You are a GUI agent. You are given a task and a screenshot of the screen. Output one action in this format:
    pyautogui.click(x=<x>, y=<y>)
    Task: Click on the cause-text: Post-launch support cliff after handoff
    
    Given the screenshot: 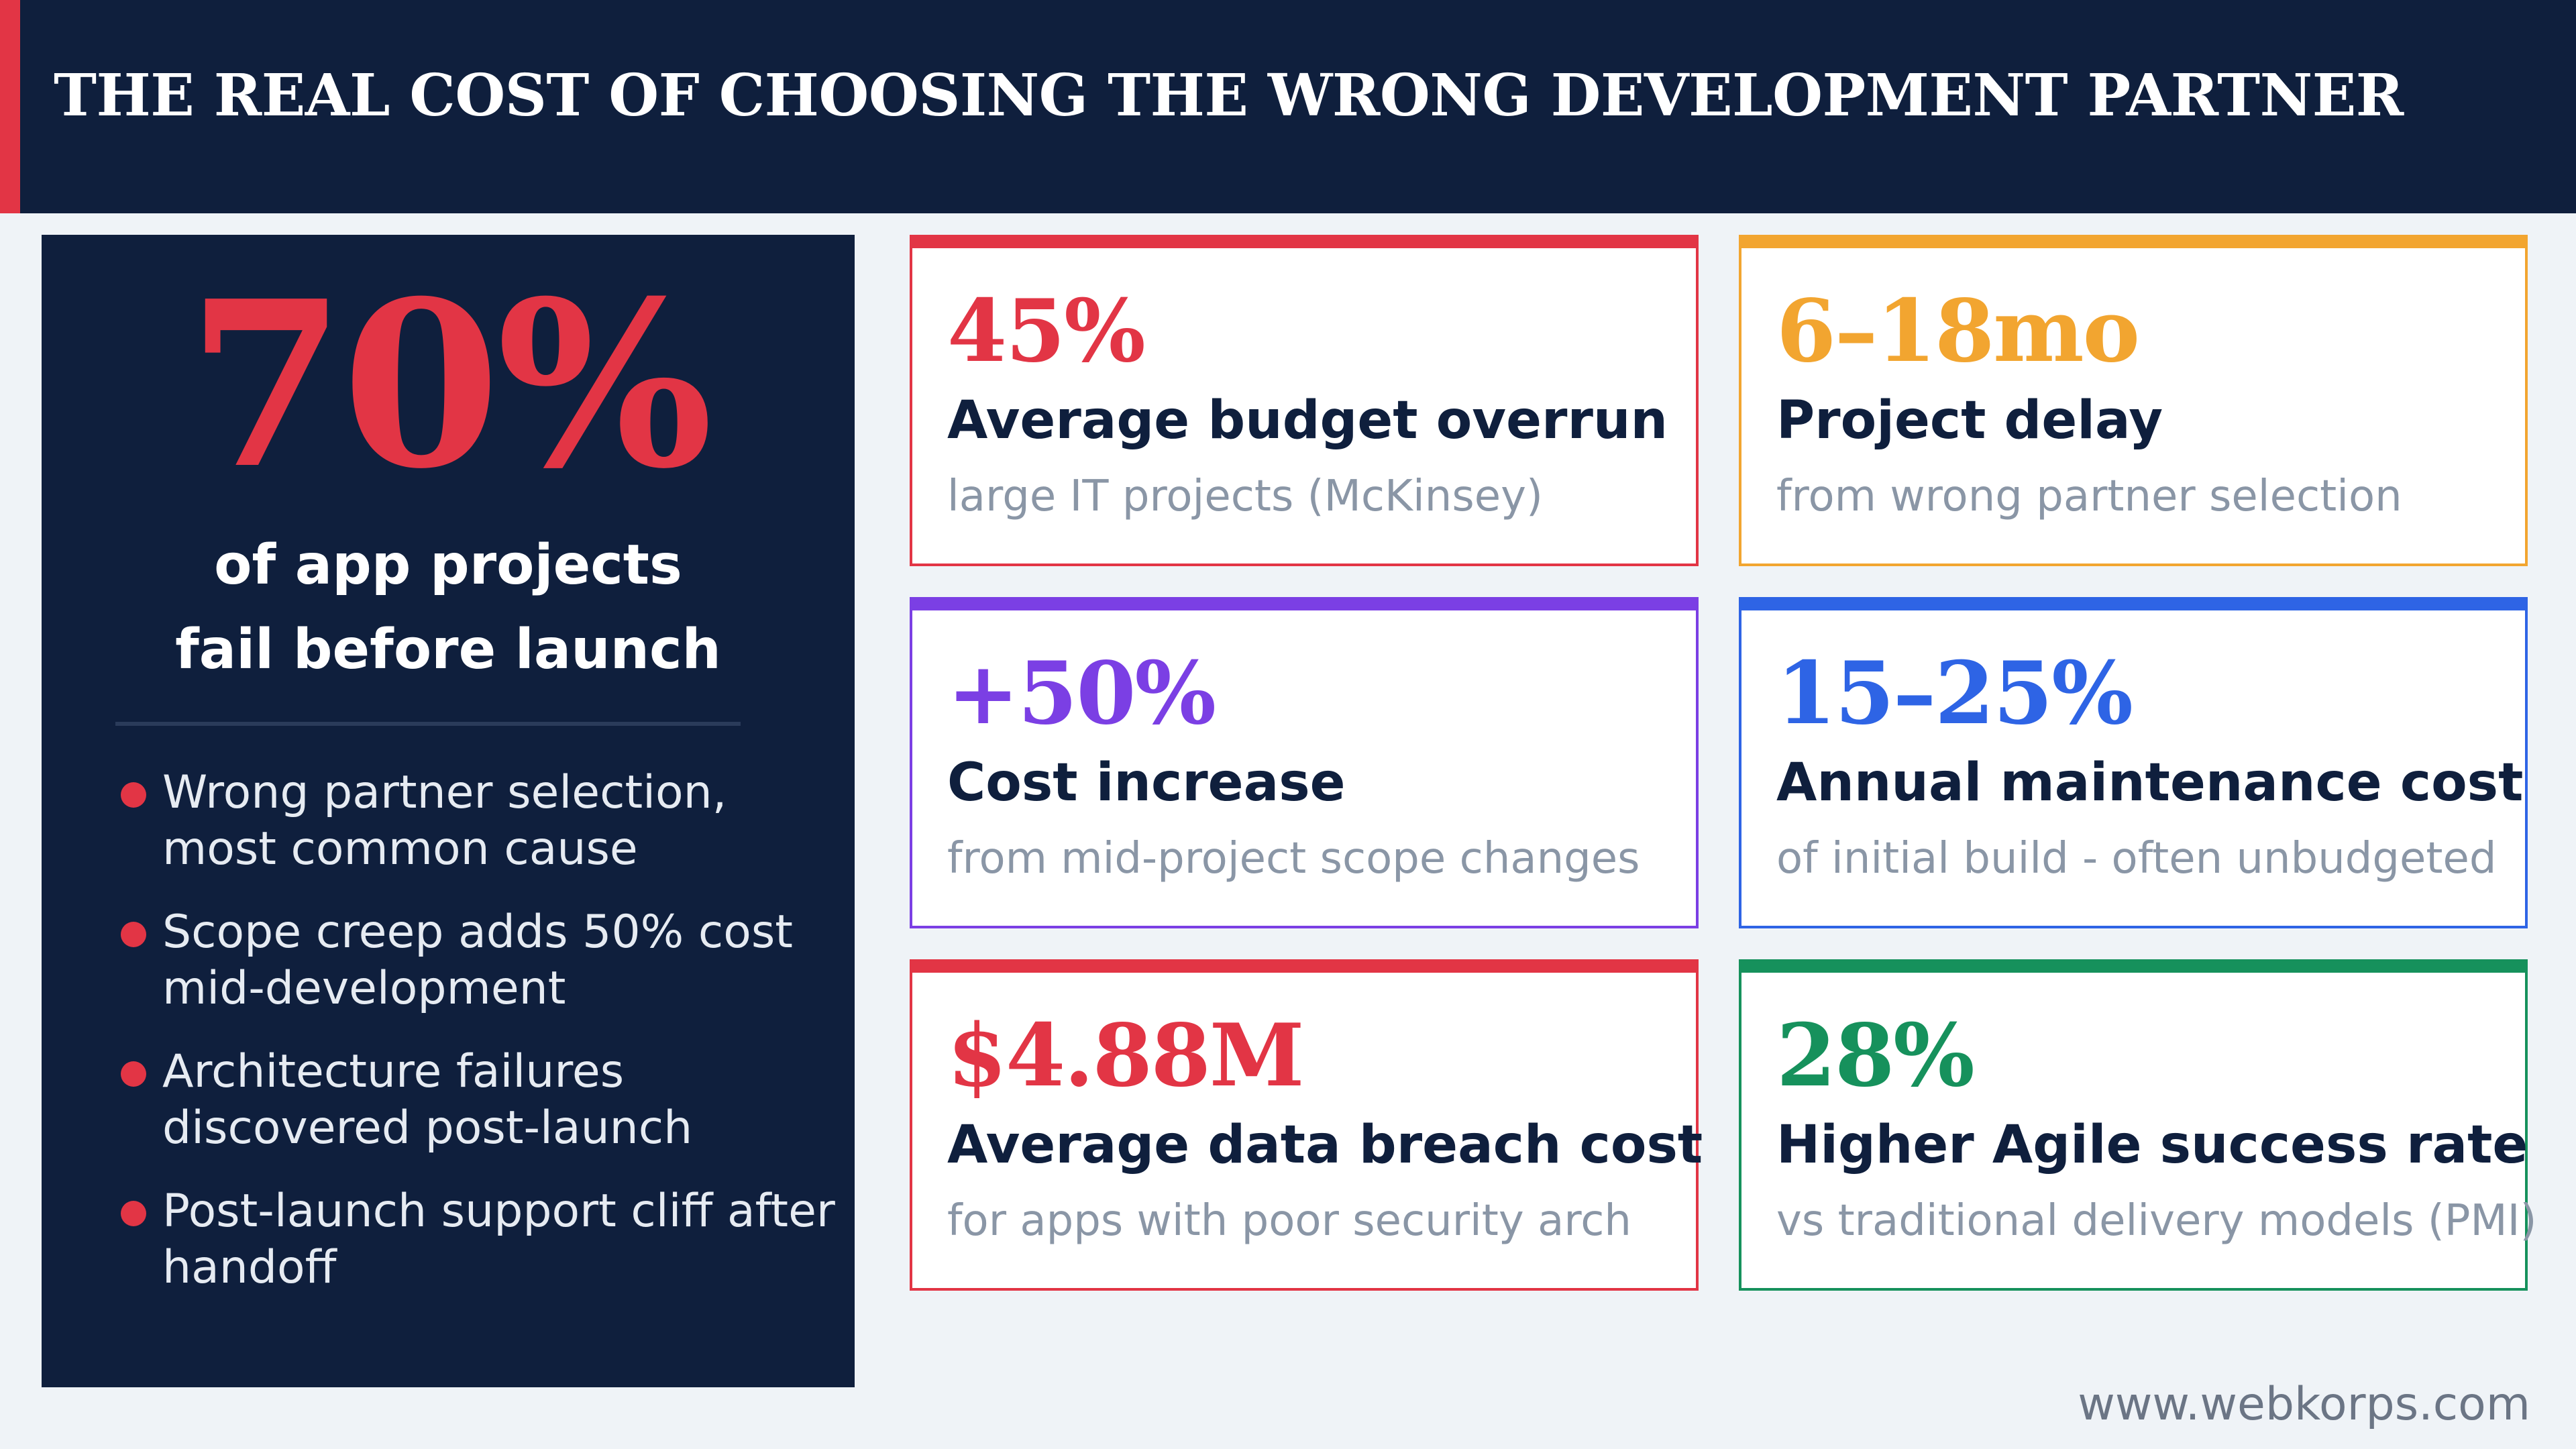 What is the action you would take?
    pyautogui.click(x=498, y=1239)
    